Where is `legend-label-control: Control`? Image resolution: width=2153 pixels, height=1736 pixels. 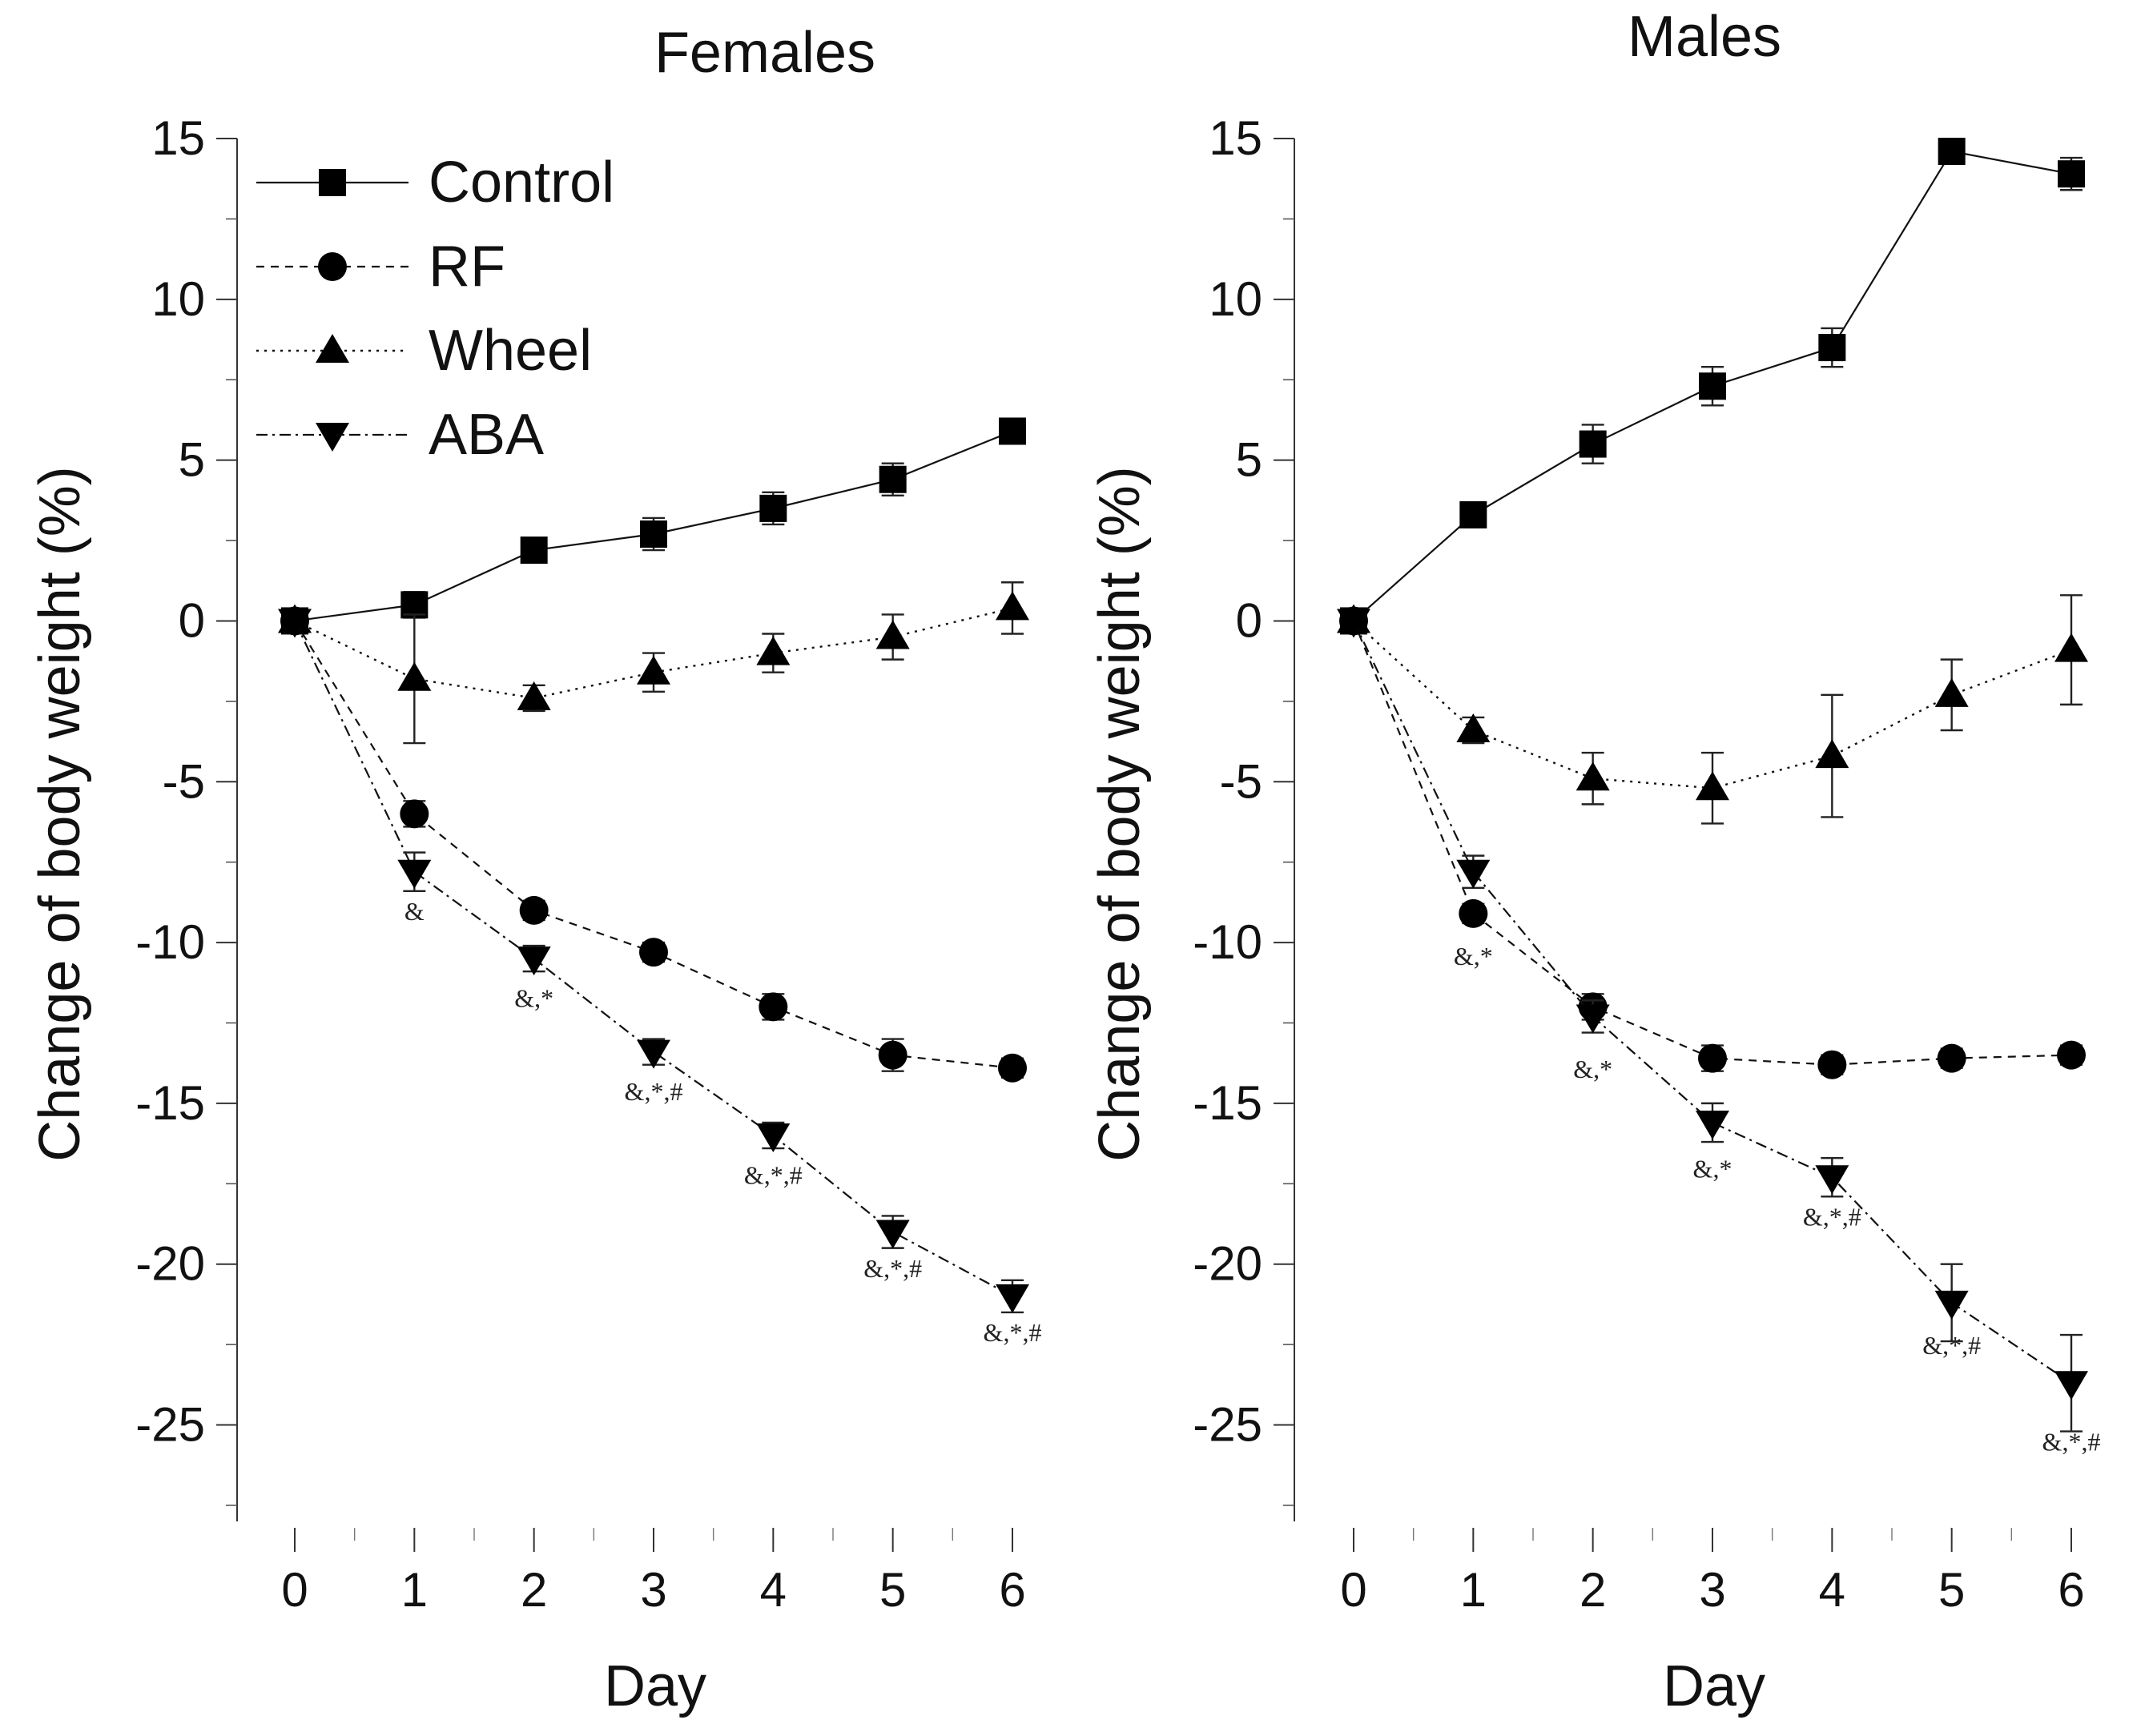 legend-label-control: Control is located at coordinates (521, 183).